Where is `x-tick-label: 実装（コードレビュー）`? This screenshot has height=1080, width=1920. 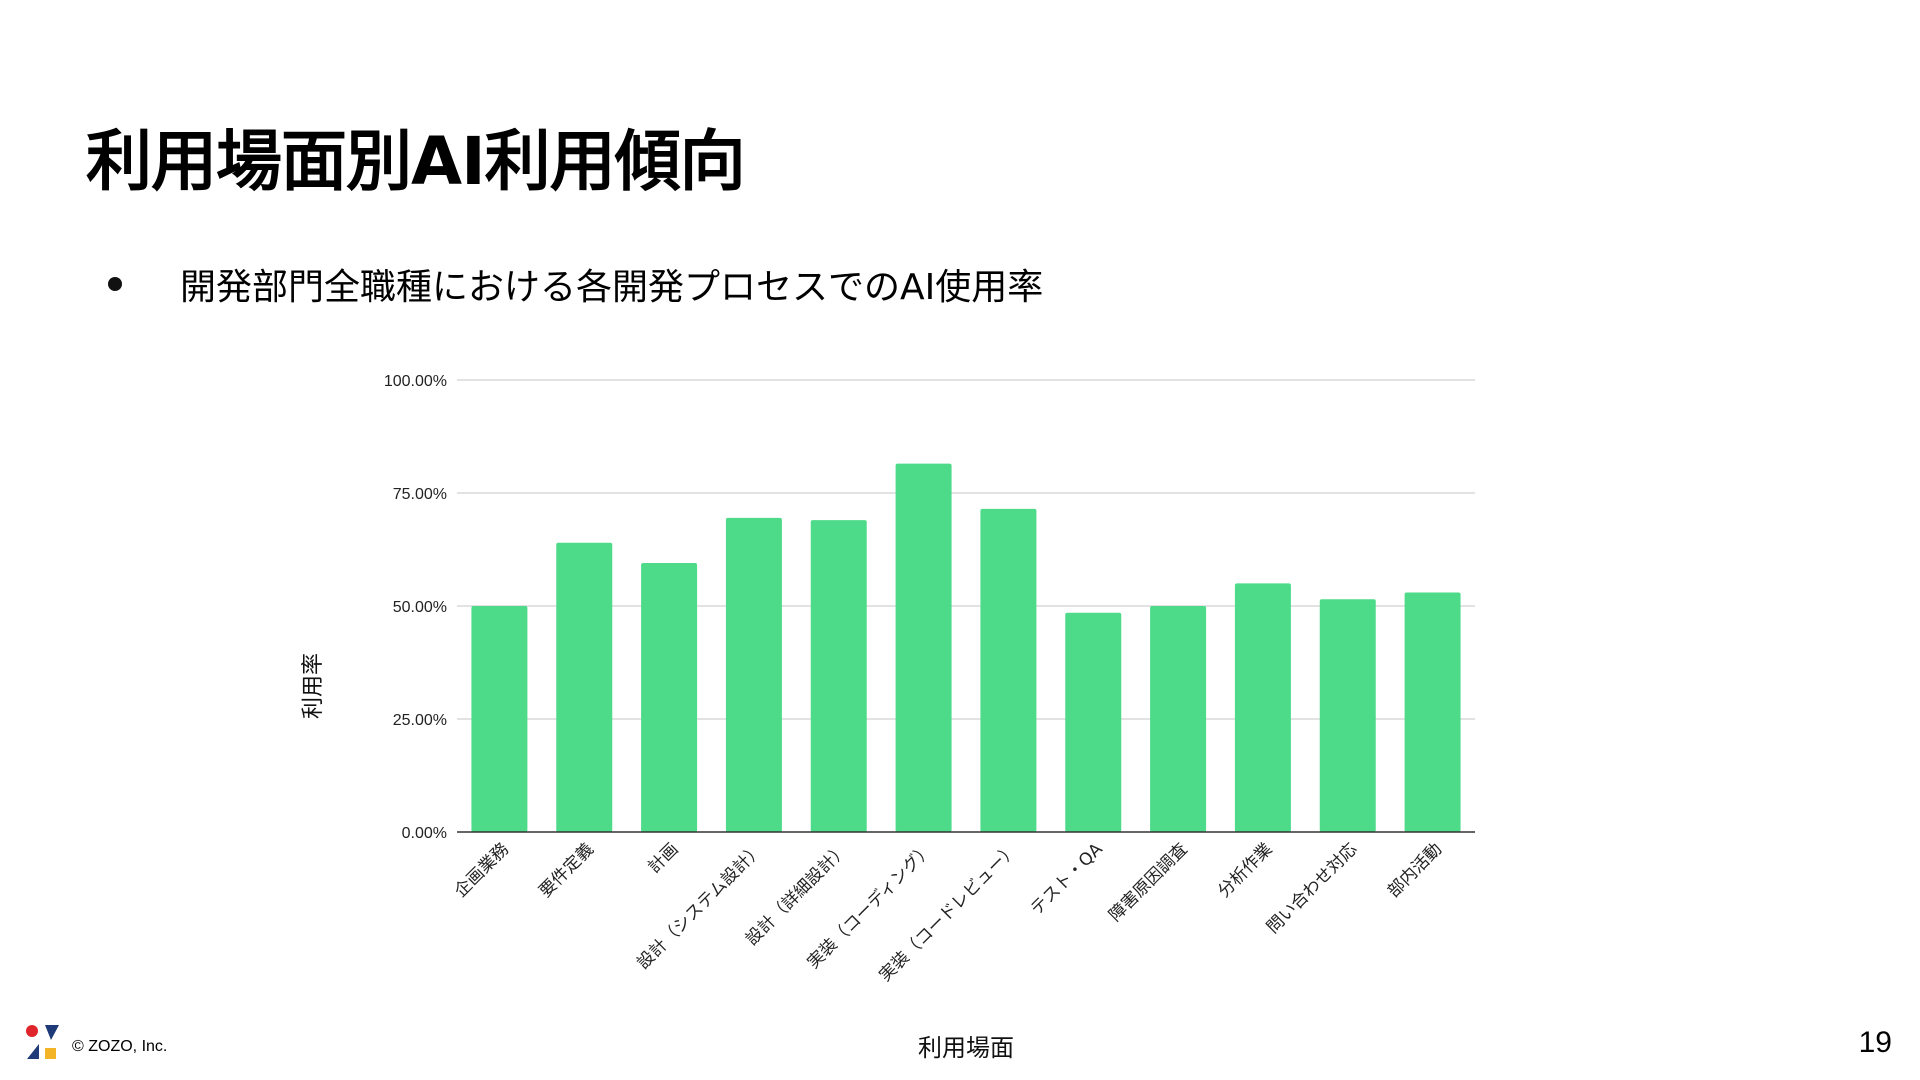
x-tick-label: 実装（コードレビュー） is located at coordinates (949, 912).